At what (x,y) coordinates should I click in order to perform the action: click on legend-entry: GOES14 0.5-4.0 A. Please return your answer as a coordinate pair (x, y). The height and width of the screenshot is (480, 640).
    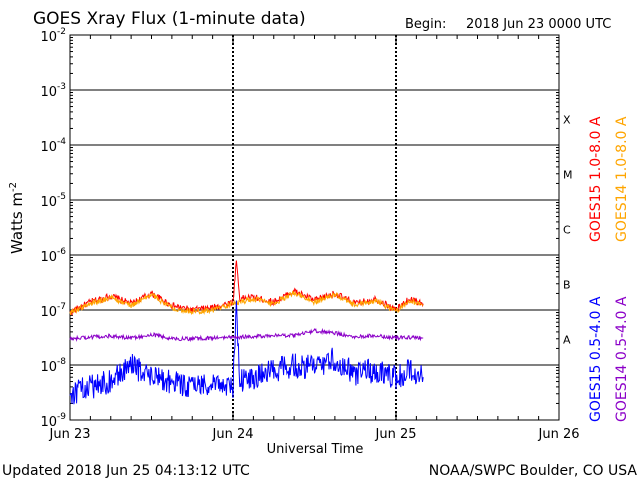
    Looking at the image, I should click on (622, 359).